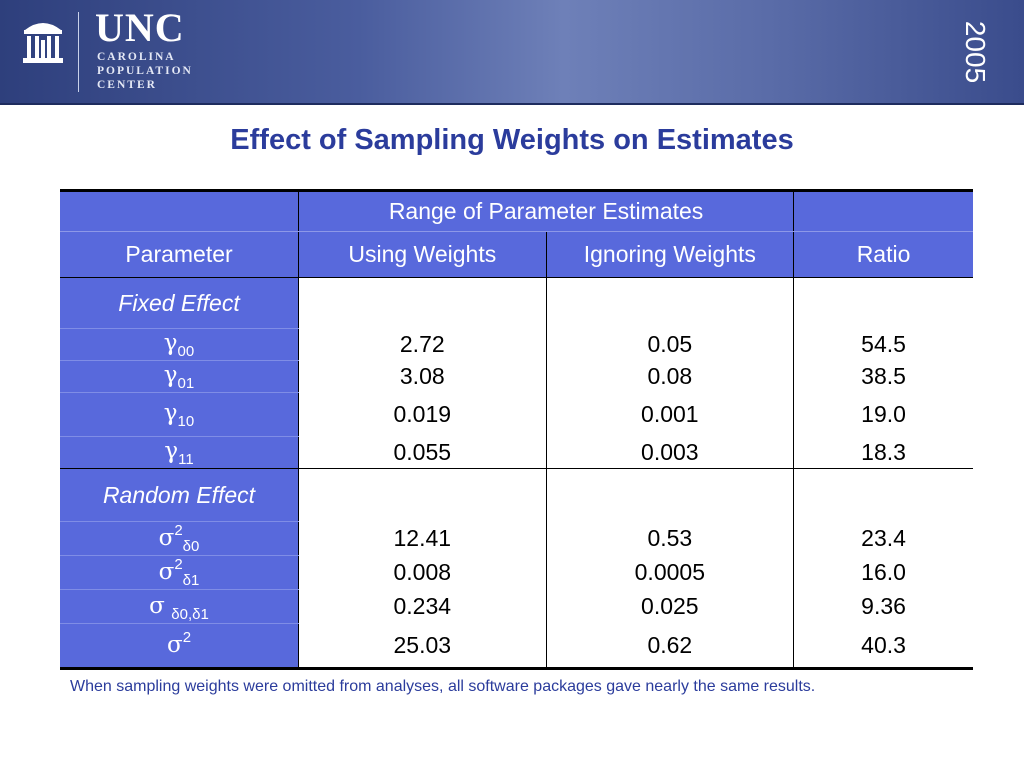 The width and height of the screenshot is (1024, 768). I want to click on header-ignoring-weights: Ignoring Weights, so click(670, 254).